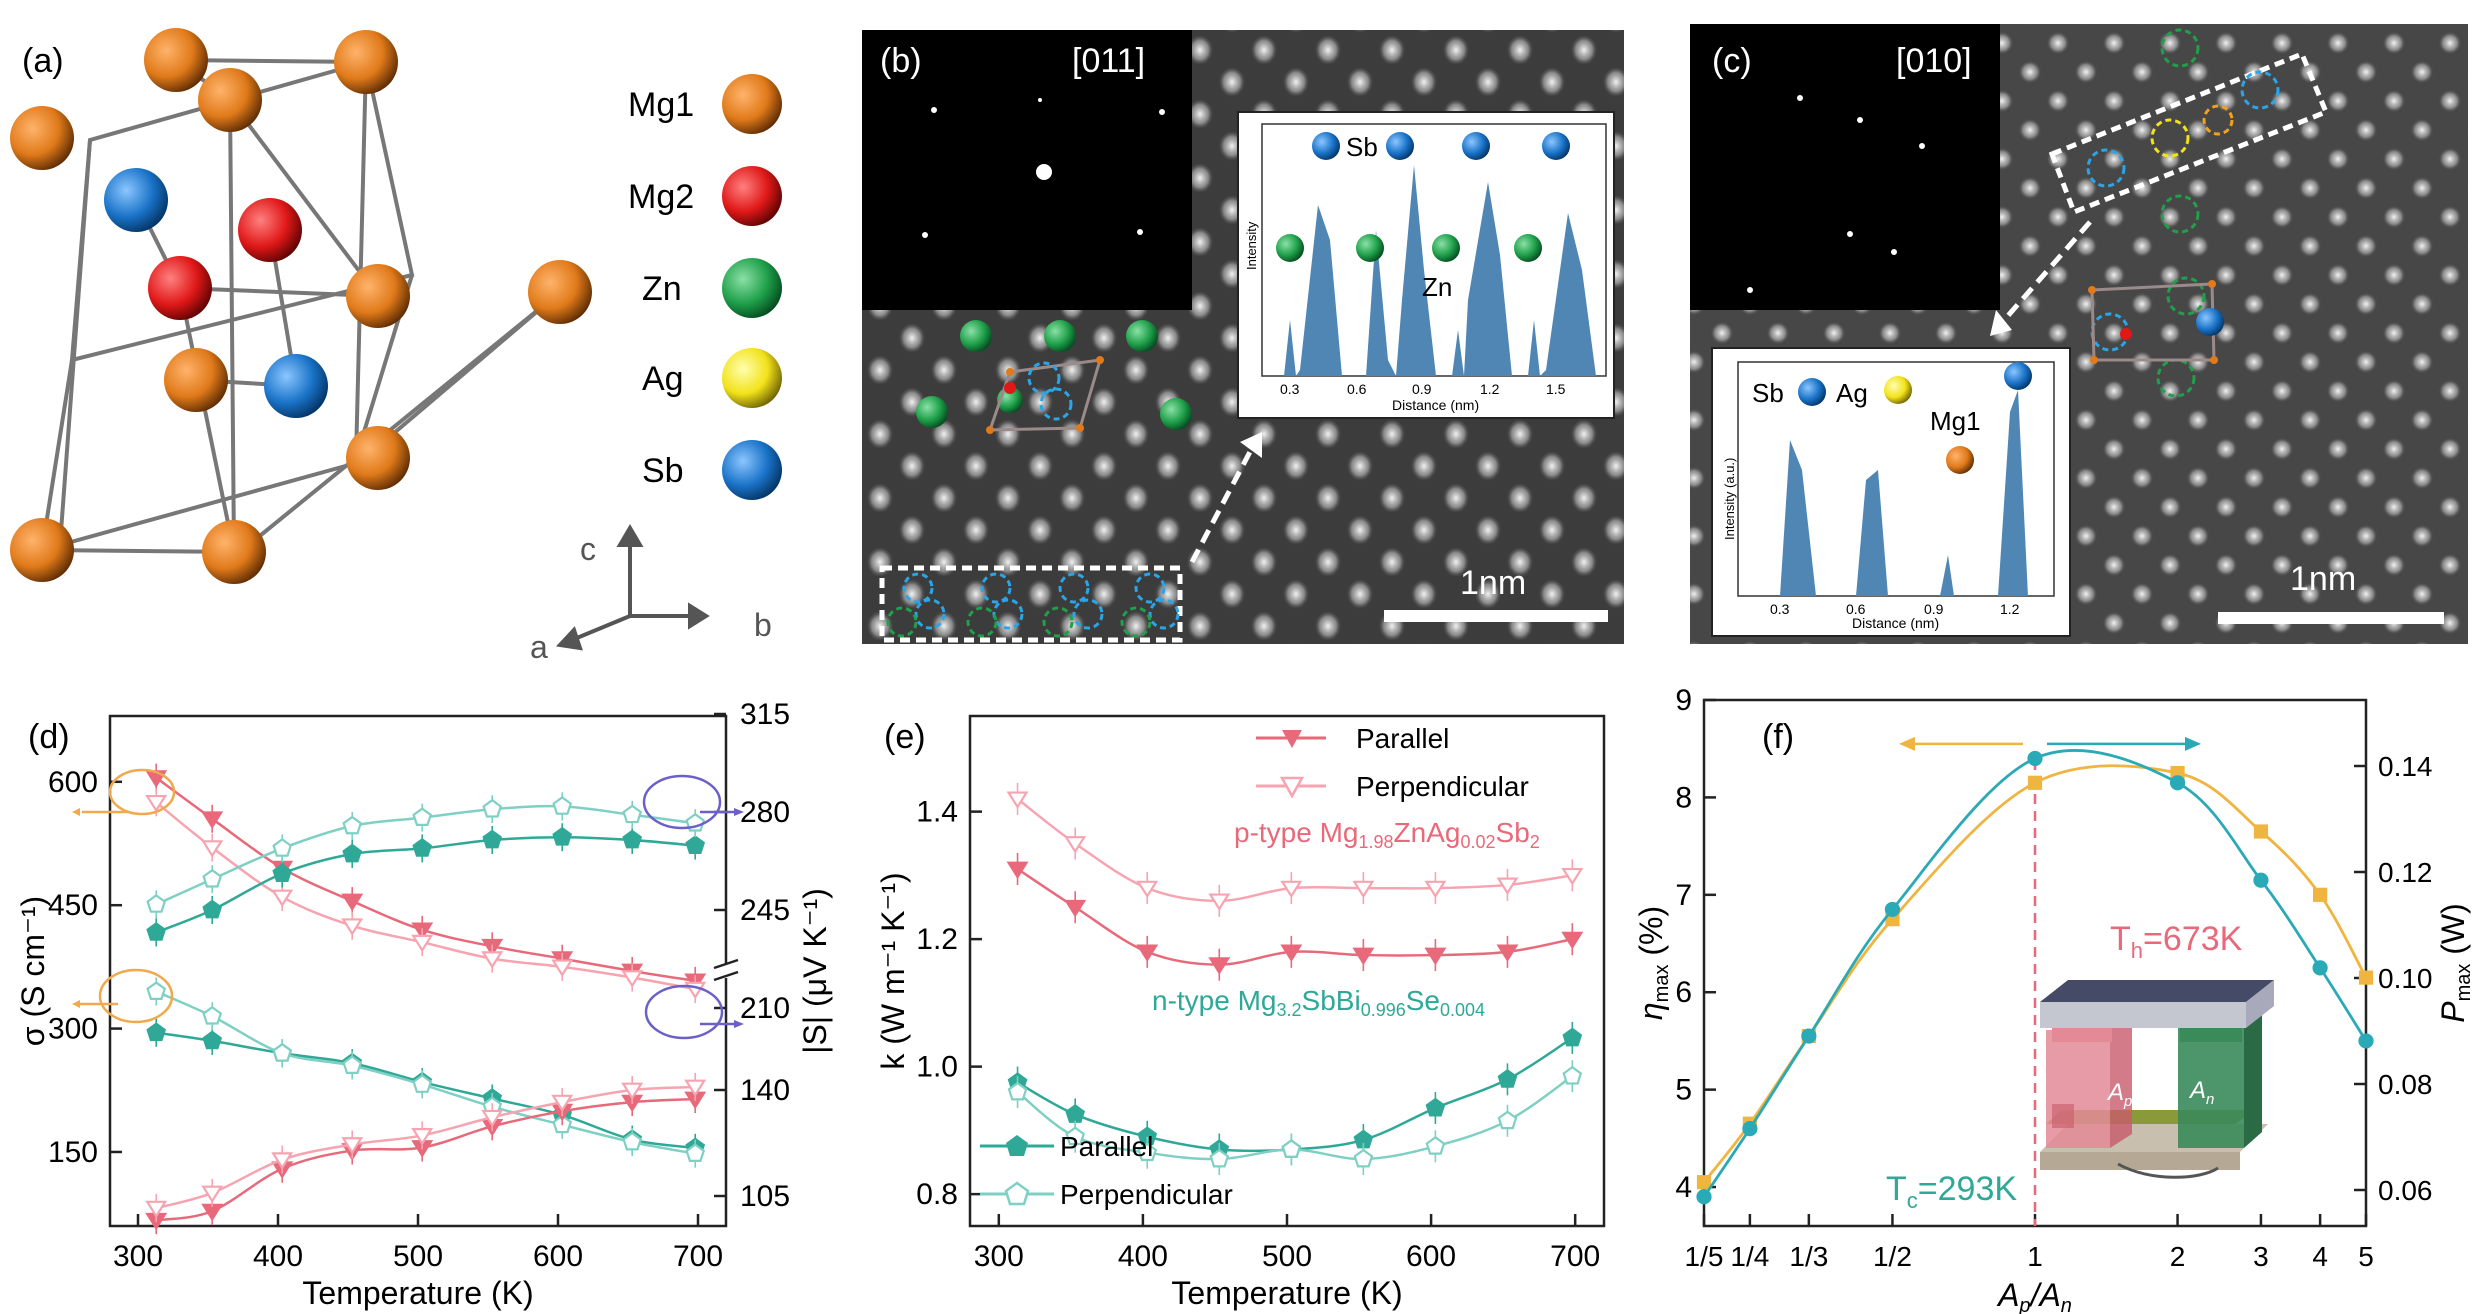 This screenshot has height=1314, width=2480. Describe the element at coordinates (43, 61) in the screenshot. I see `panel-a-label: (a)` at that location.